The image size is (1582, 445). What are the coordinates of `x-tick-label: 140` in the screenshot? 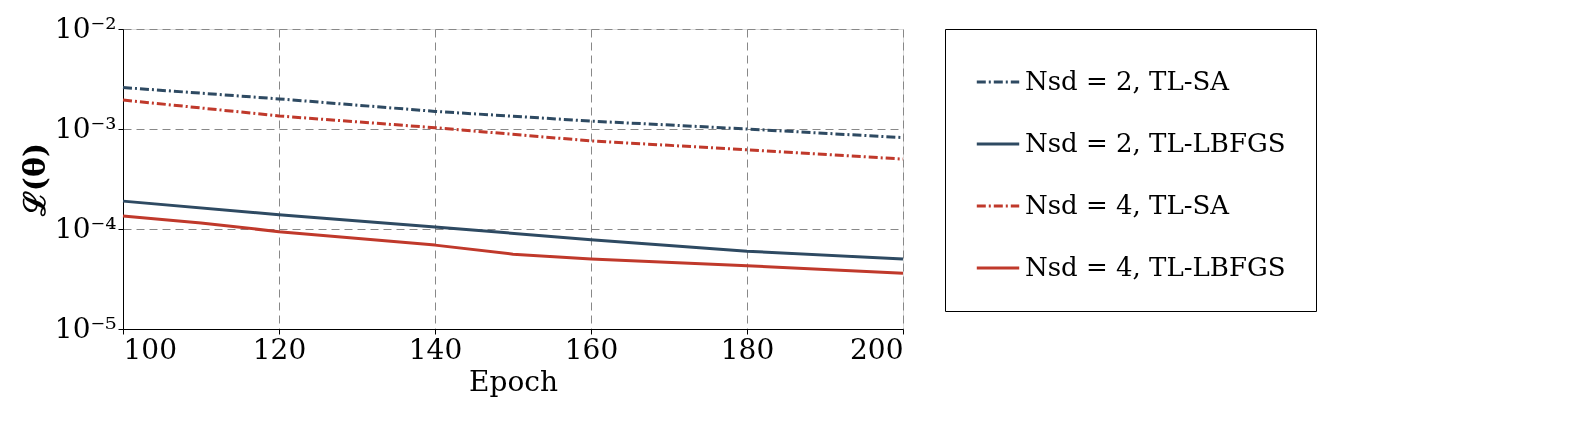 It's located at (435, 349).